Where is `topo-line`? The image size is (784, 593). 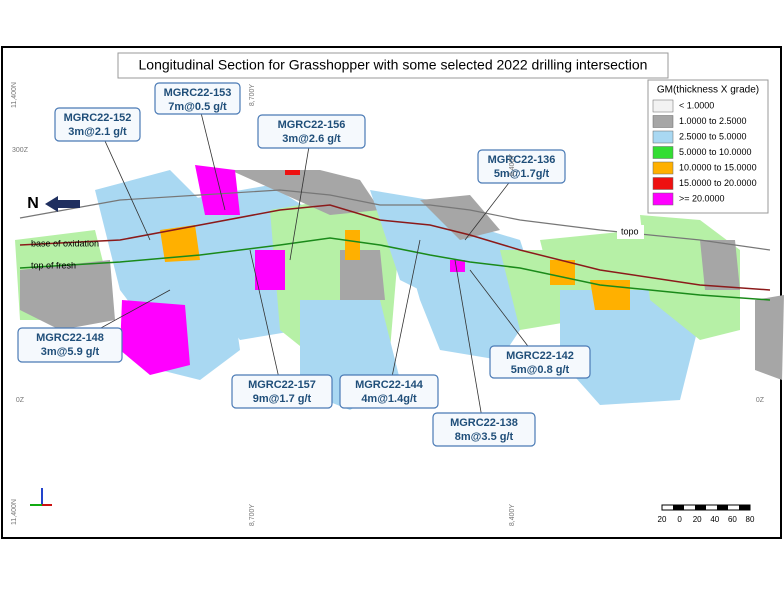 topo-line is located at coordinates (395, 220).